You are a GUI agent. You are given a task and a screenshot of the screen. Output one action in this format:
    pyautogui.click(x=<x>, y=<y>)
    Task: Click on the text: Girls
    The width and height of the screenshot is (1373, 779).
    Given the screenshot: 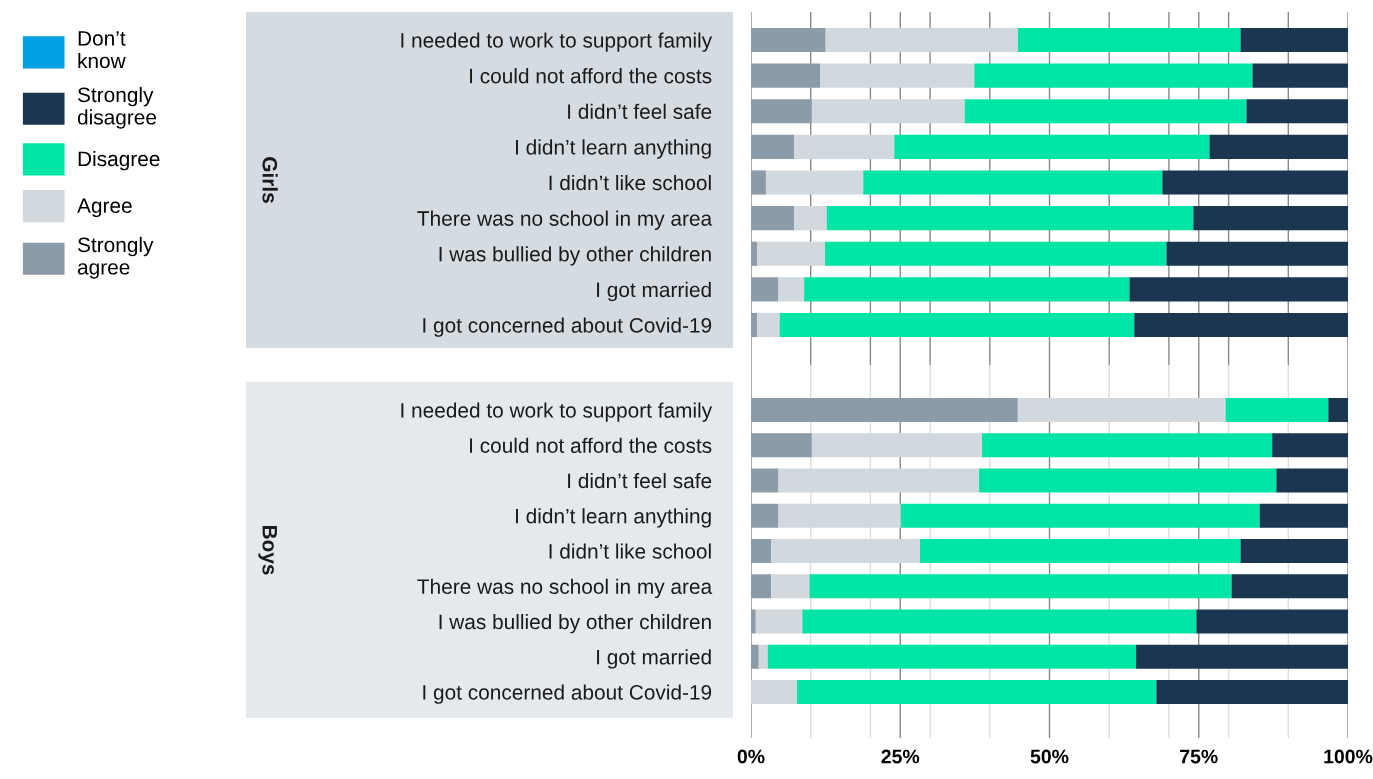 What is the action you would take?
    pyautogui.click(x=270, y=180)
    